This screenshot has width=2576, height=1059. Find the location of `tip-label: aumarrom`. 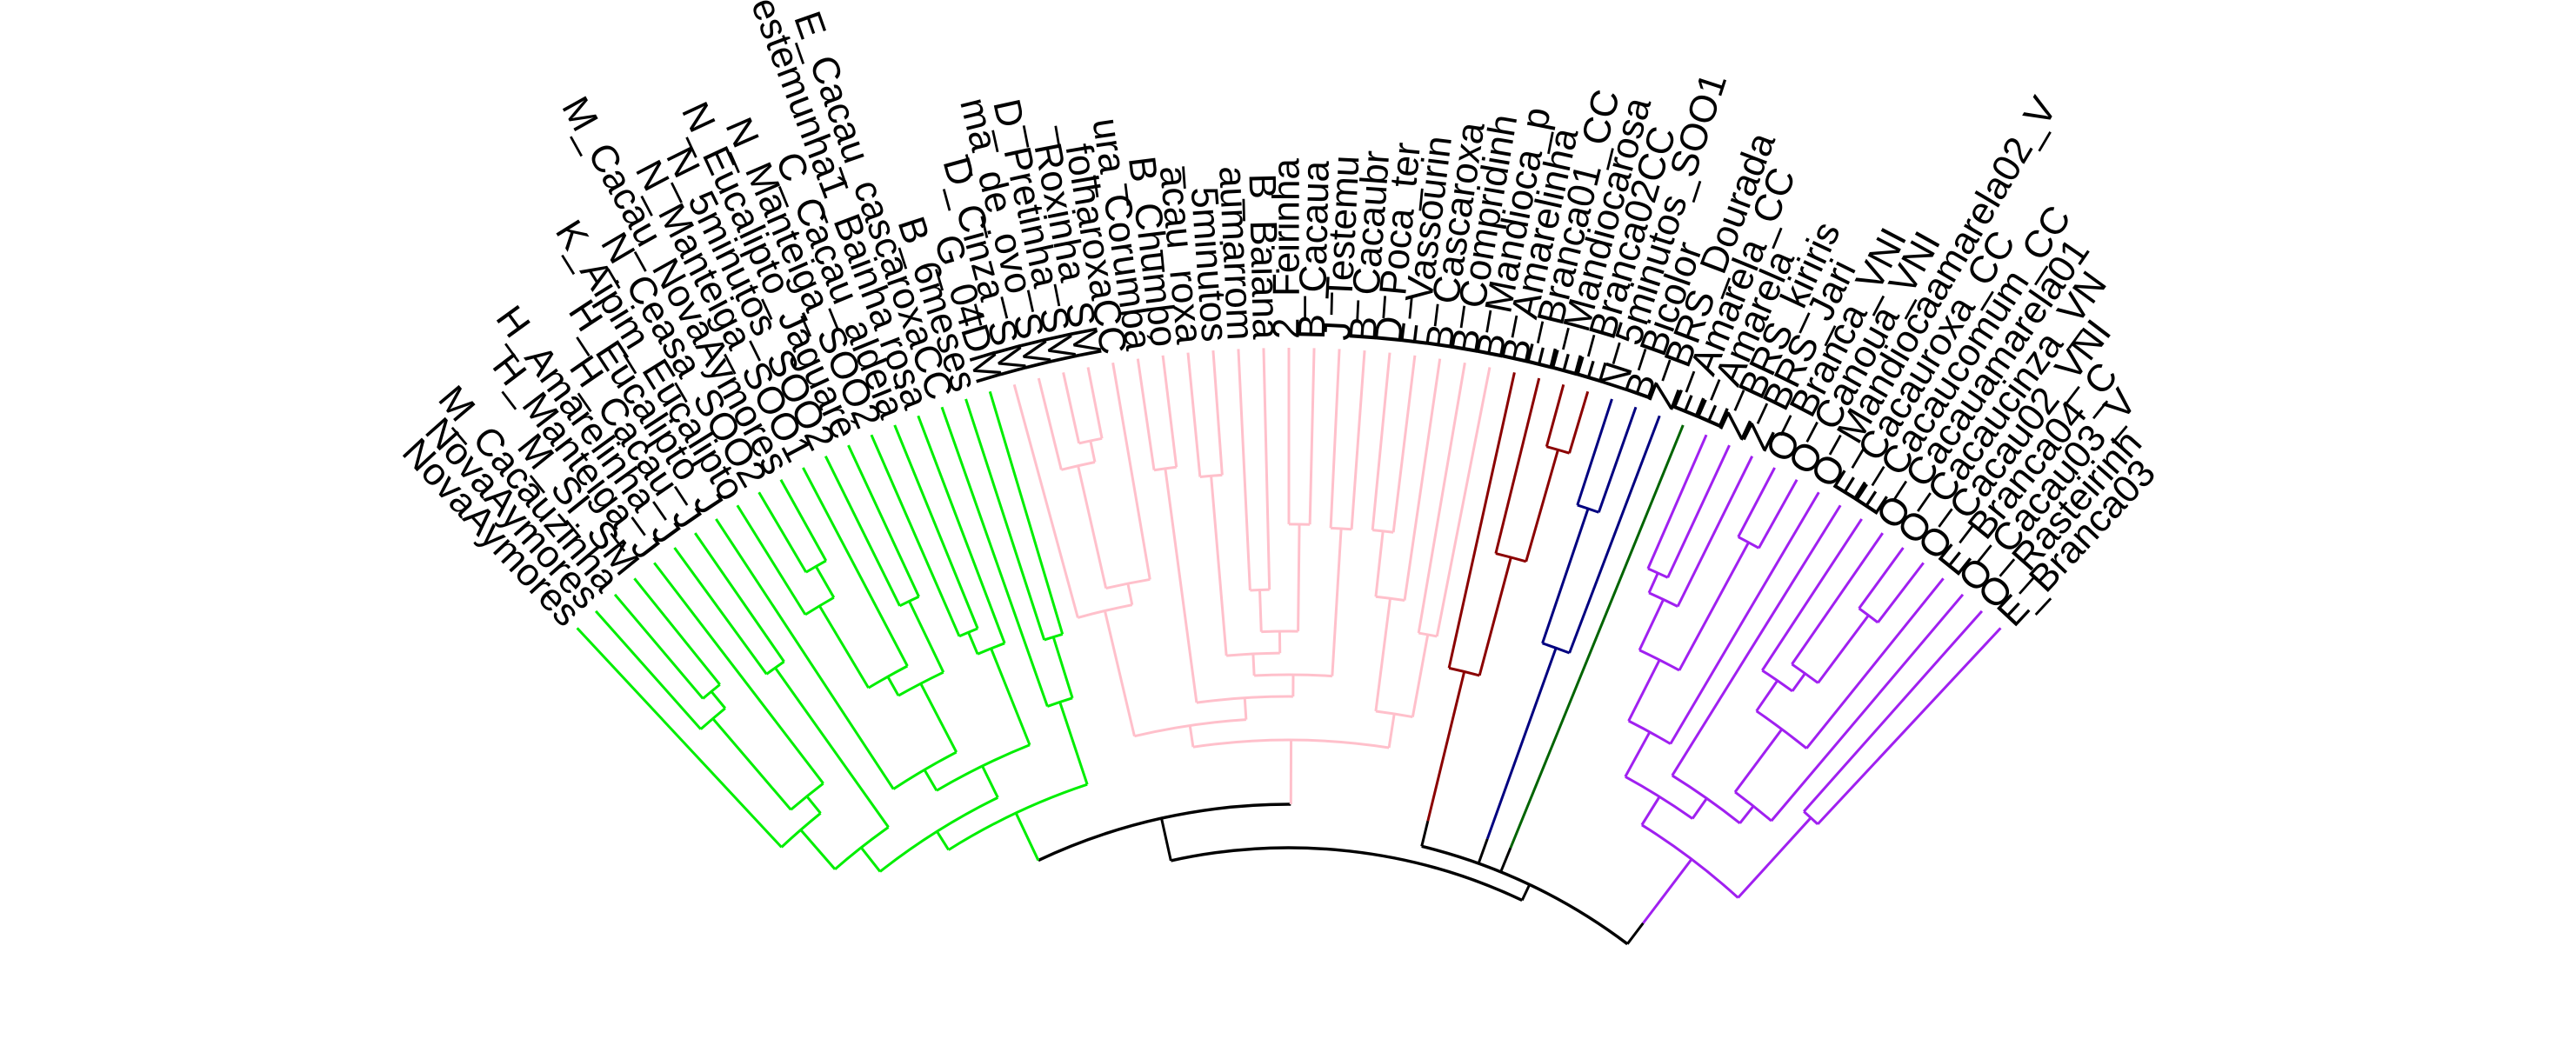

tip-label: aumarrom is located at coordinates (1236, 254).